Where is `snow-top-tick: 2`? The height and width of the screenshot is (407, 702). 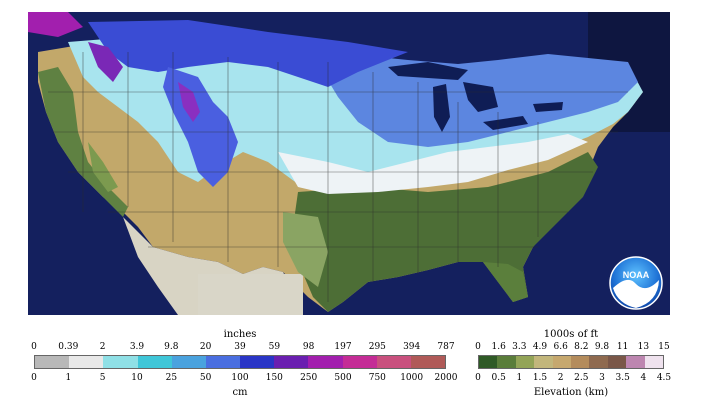 snow-top-tick: 2 is located at coordinates (102, 347).